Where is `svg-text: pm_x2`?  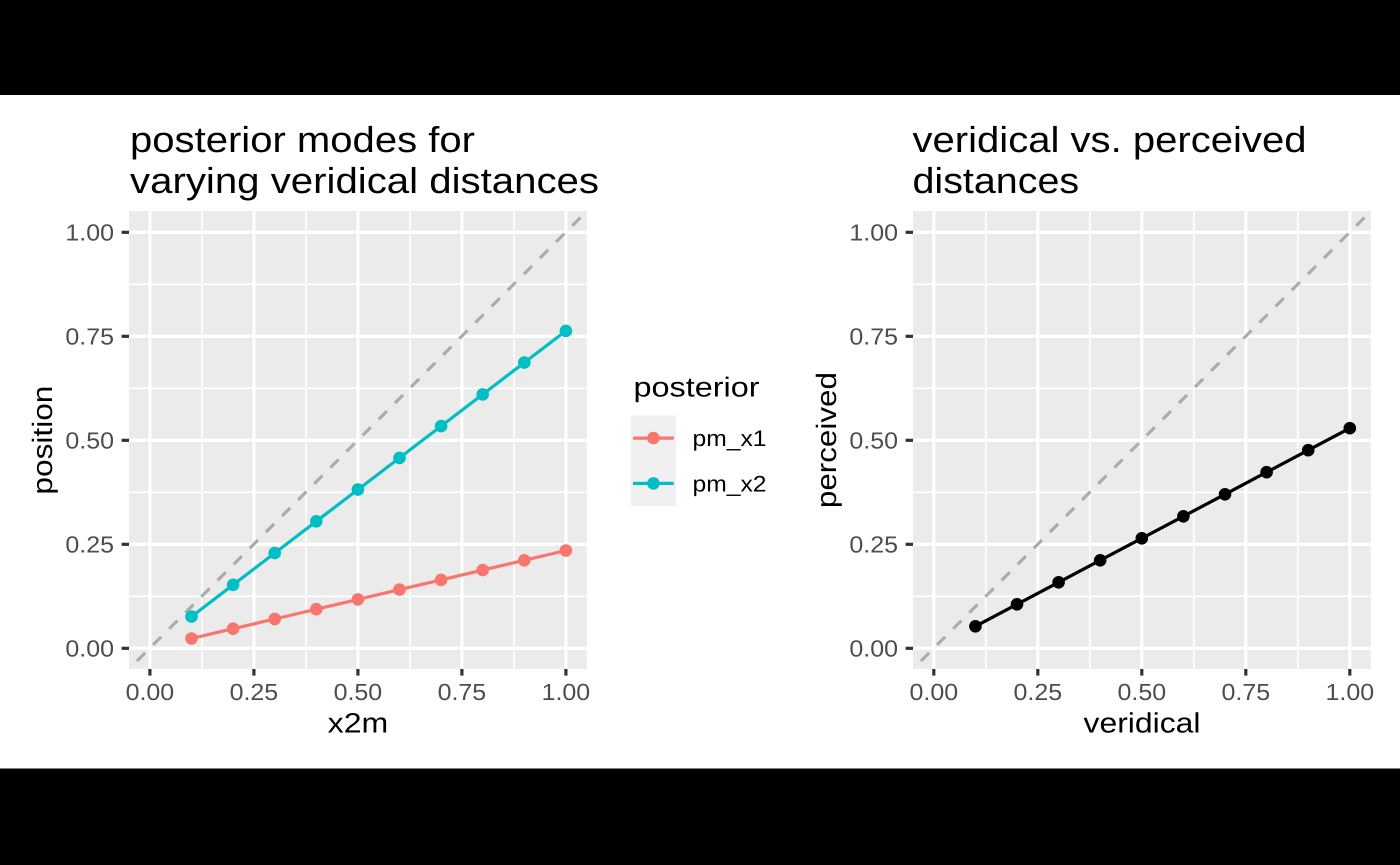 svg-text: pm_x2 is located at coordinates (730, 484).